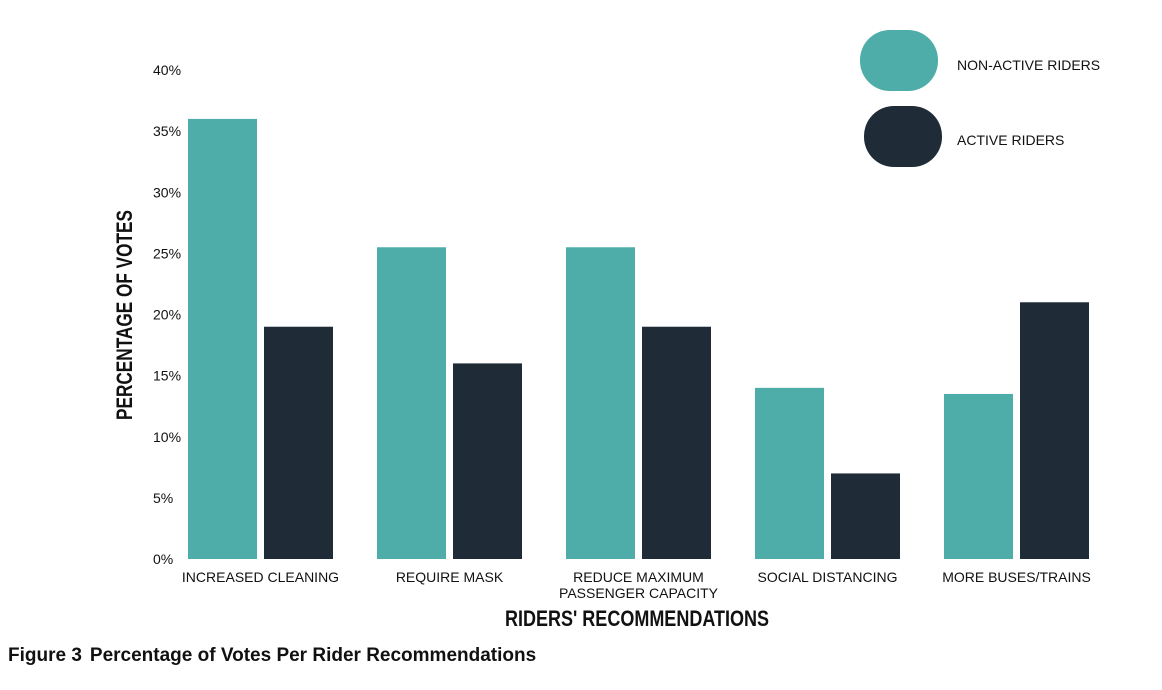 The width and height of the screenshot is (1162, 690). Describe the element at coordinates (639, 585) in the screenshot. I see `x-tick-label: REDUCE MAXIMUM PASSENGER CAPACITY` at that location.